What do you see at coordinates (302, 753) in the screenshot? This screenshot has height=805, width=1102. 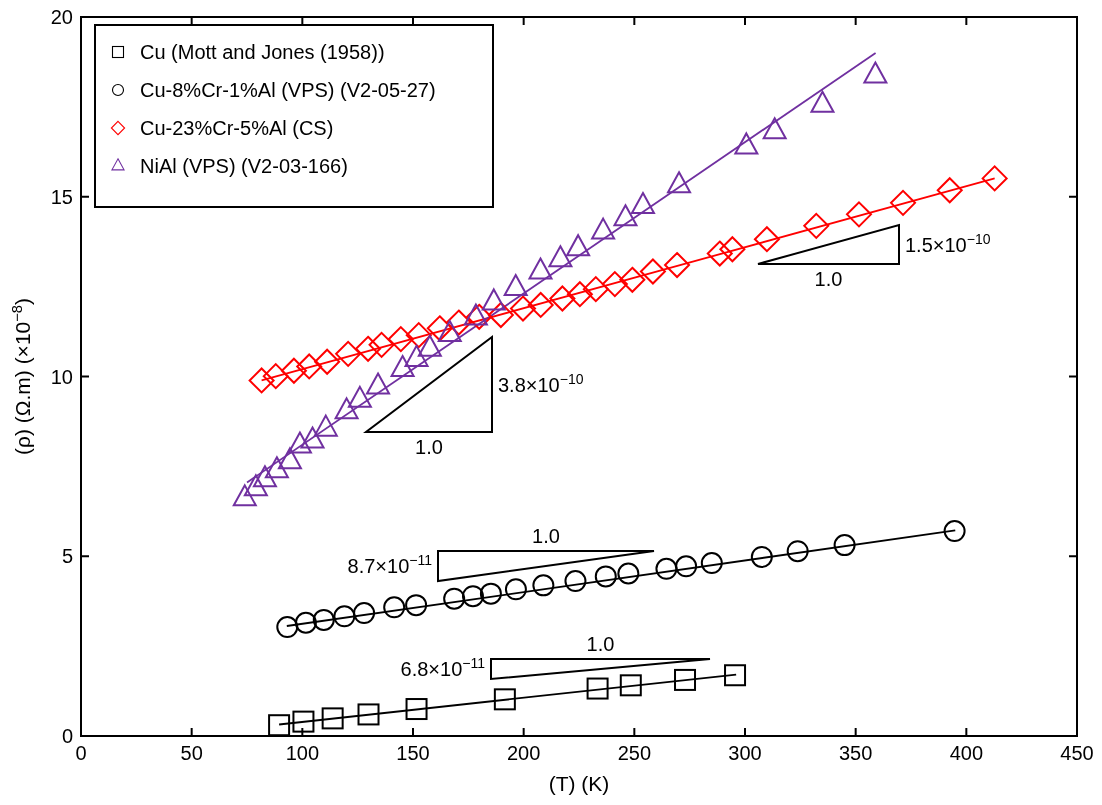 I see `x-tick-label: 100` at bounding box center [302, 753].